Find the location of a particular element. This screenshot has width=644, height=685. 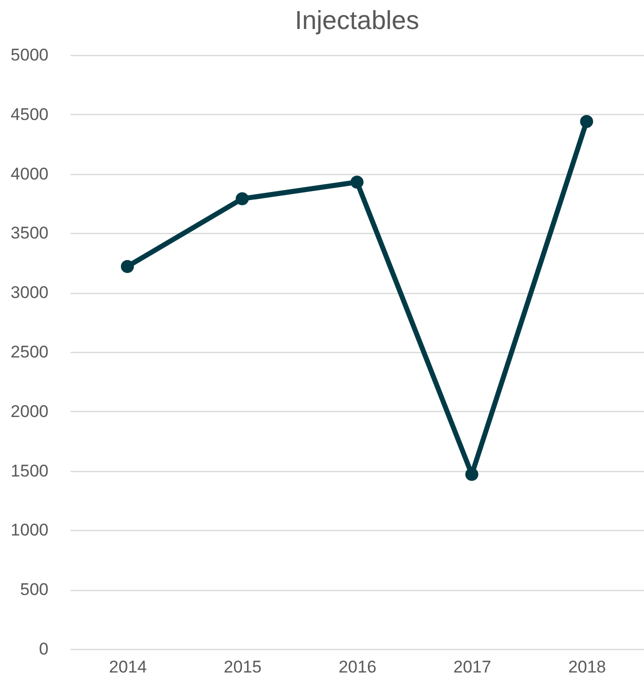

x-tick-label: 2016 is located at coordinates (357, 667).